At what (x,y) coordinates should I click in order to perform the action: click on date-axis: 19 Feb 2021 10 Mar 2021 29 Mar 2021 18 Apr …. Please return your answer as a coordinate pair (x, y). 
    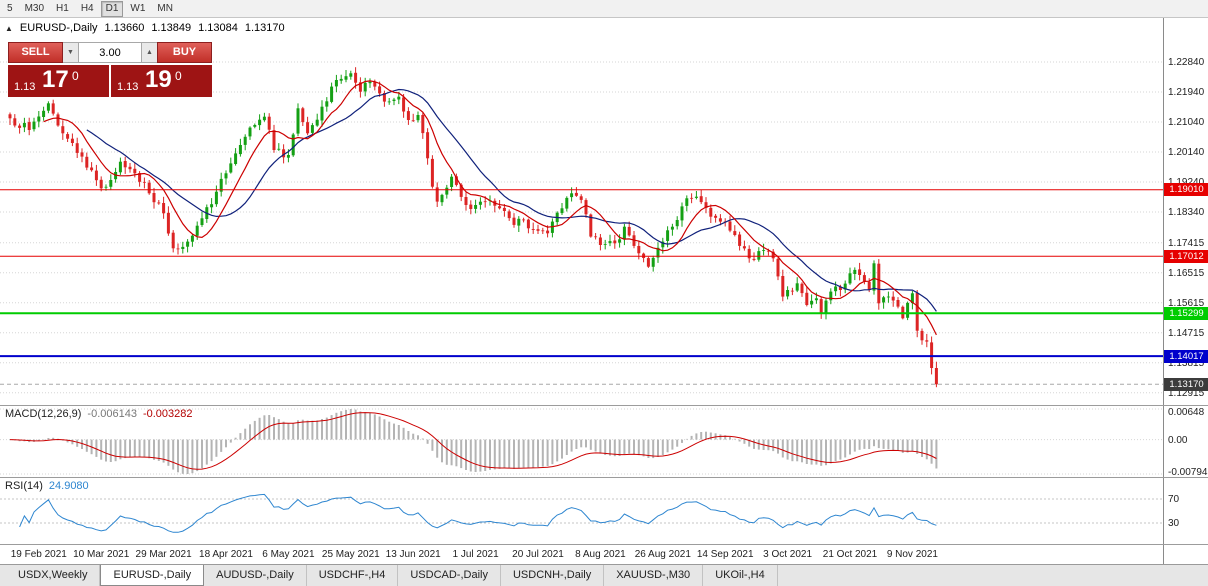
    Looking at the image, I should click on (581, 554).